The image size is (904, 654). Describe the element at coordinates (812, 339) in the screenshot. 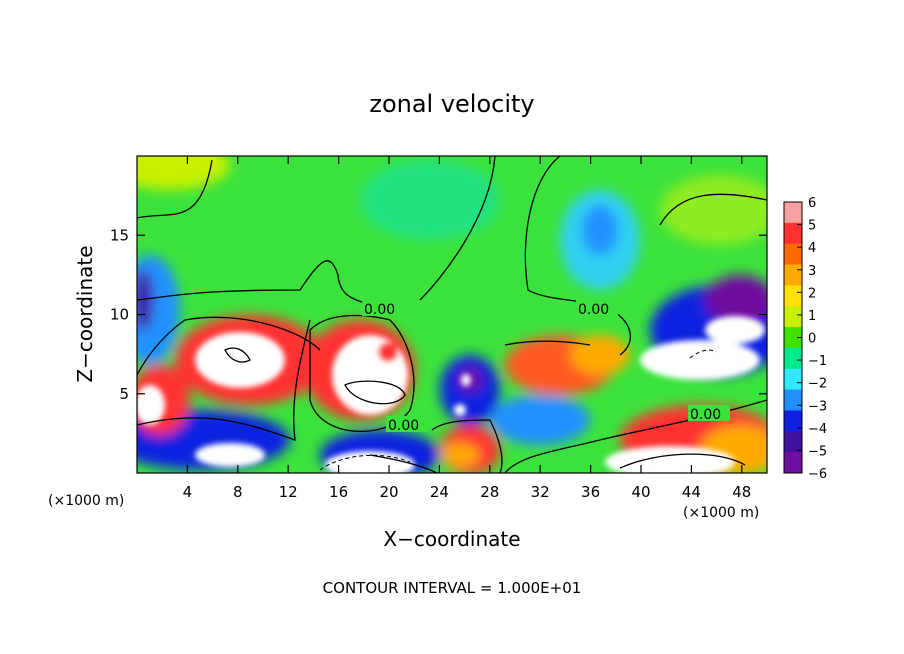

I see `colorbar-tick-label: 0` at that location.